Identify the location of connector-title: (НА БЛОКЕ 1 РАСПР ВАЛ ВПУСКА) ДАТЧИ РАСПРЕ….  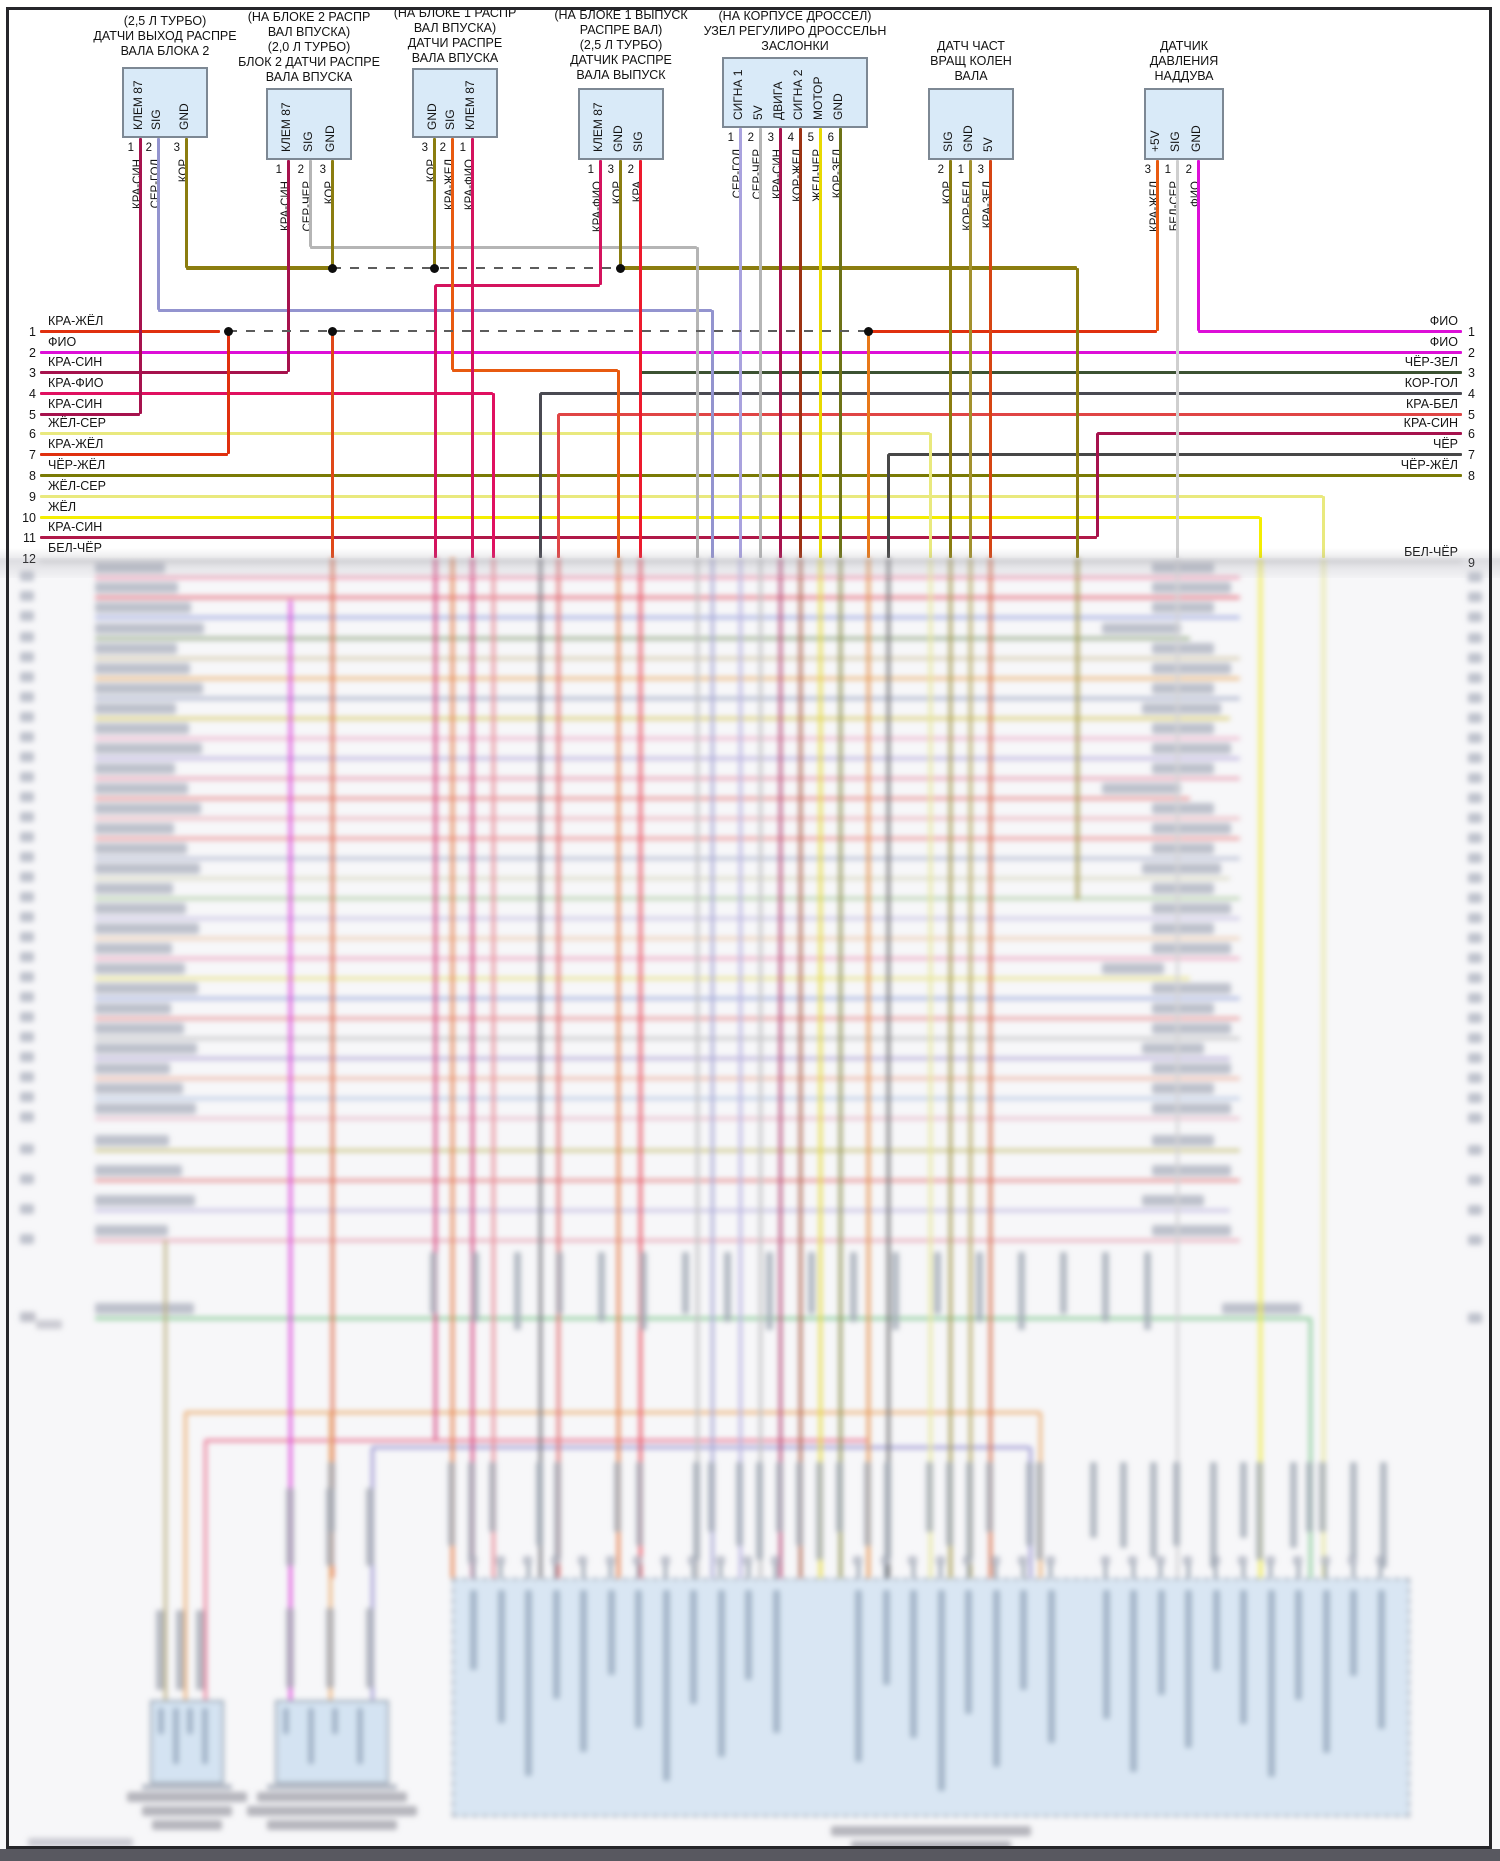
(455, 35).